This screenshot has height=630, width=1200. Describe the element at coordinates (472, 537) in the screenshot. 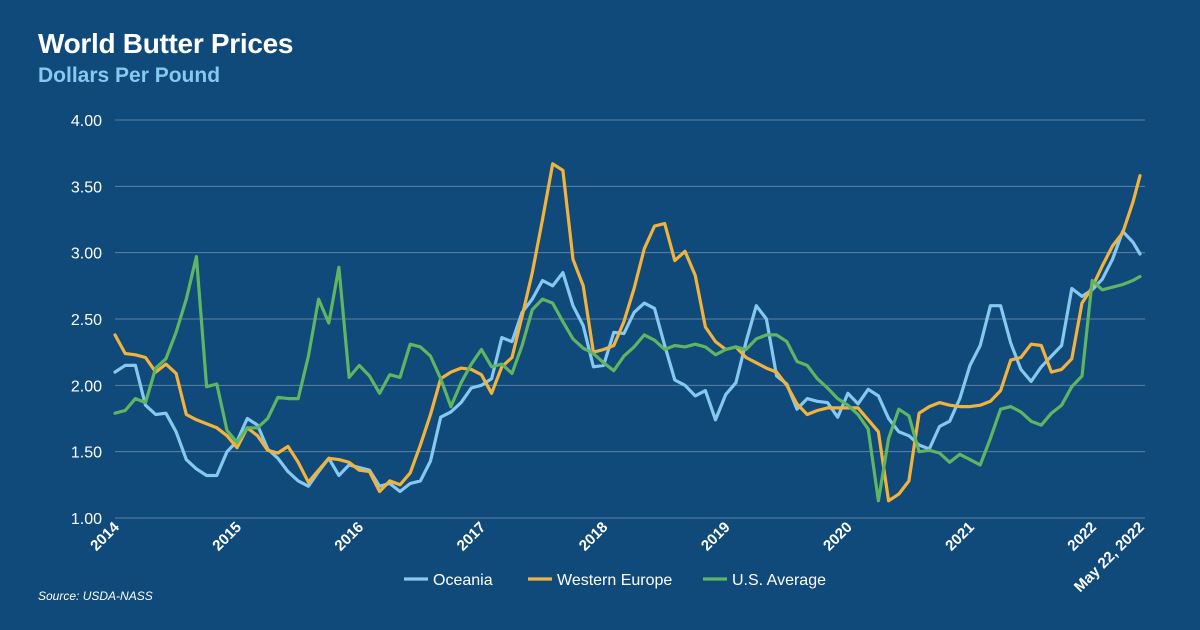

I see `x-tick-label: 2017` at that location.